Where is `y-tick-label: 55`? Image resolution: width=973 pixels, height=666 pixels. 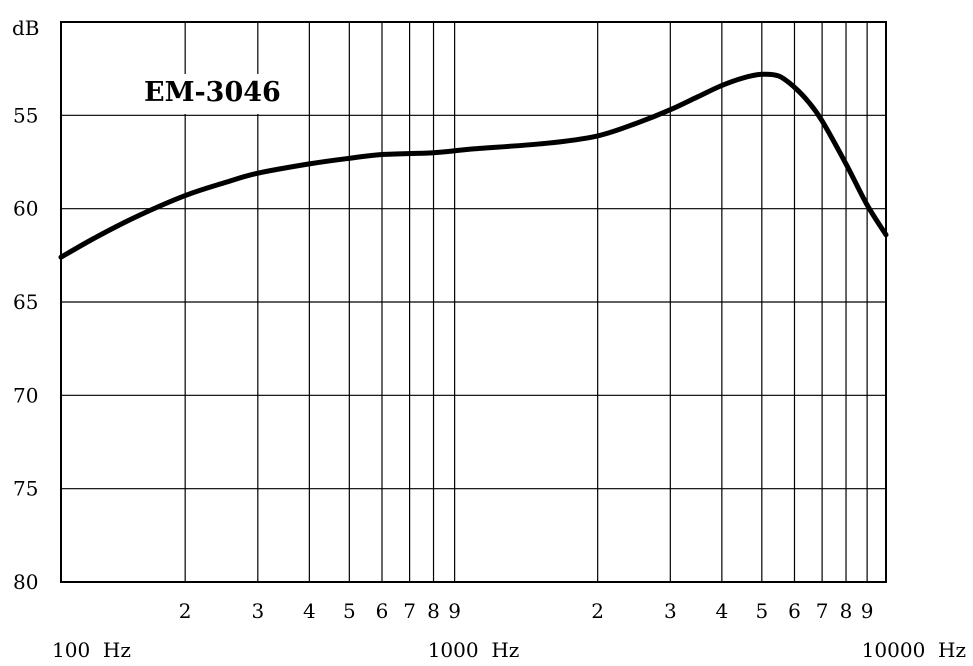
y-tick-label: 55 is located at coordinates (25, 115).